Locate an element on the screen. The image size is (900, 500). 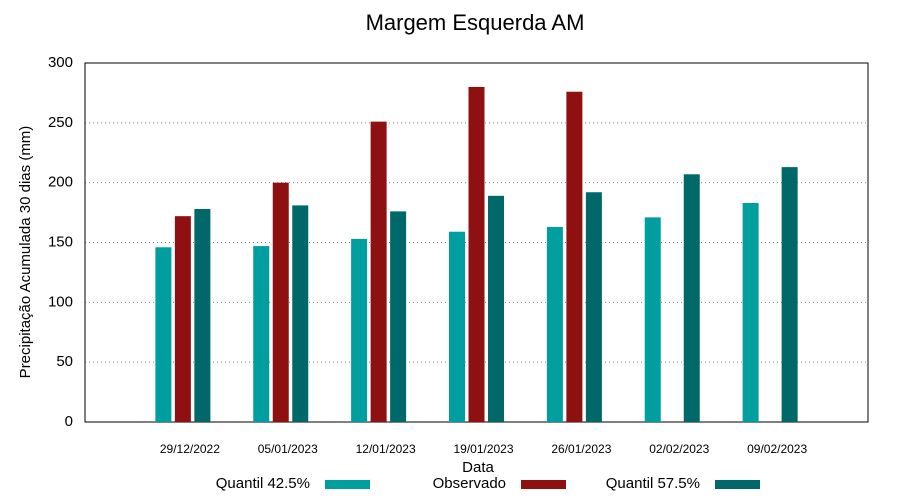
legend-label: Quantil 42.5% is located at coordinates (263, 483).